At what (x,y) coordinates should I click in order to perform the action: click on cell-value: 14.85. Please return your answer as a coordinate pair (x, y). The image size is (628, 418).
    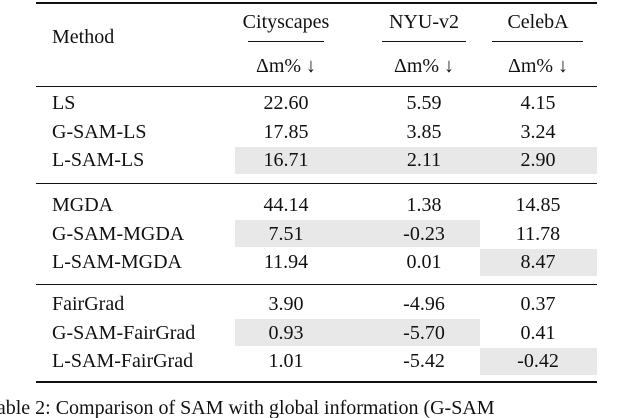
    Looking at the image, I should click on (538, 205).